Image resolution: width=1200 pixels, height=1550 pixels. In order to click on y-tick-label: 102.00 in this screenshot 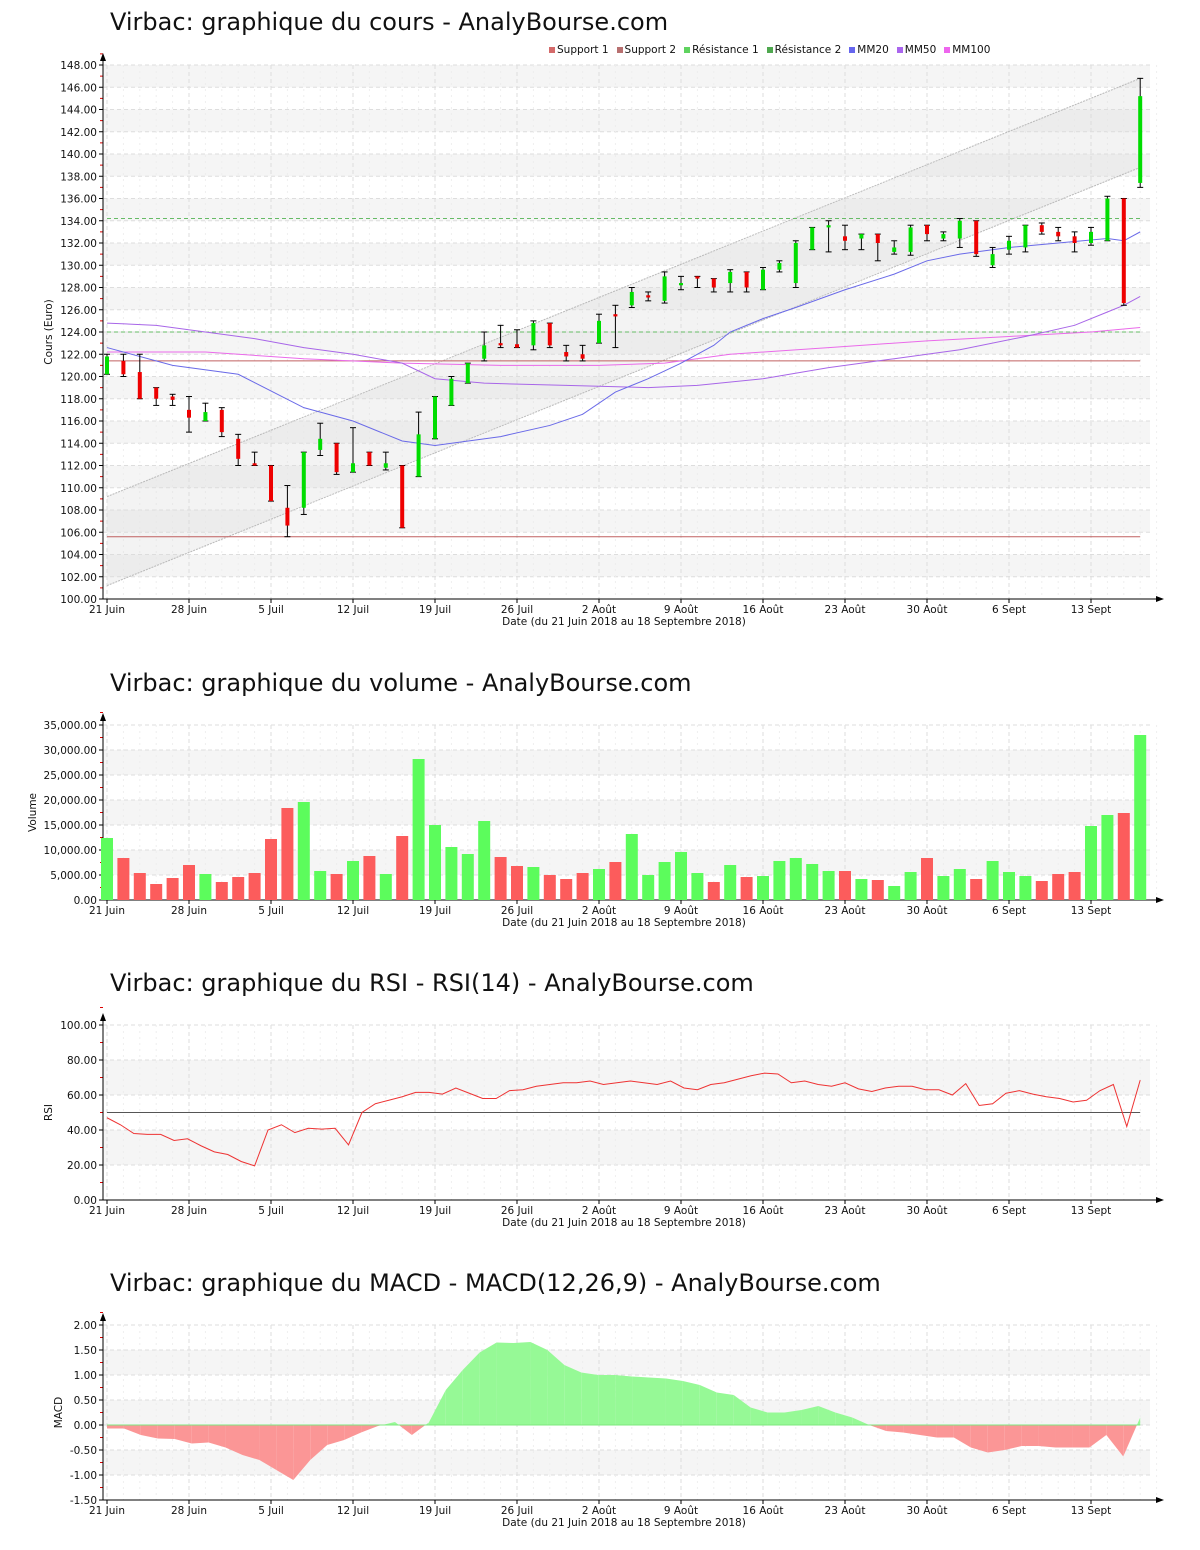, I will do `click(78, 578)`.